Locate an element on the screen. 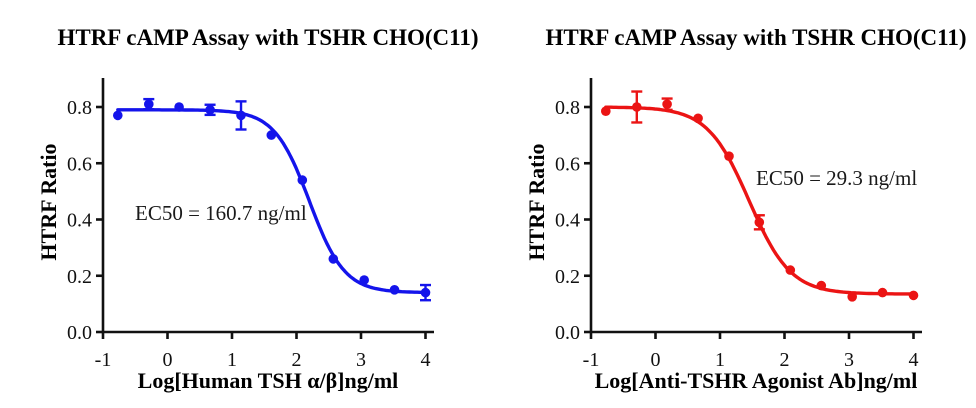 The image size is (976, 408). fit-curve is located at coordinates (273, 201).